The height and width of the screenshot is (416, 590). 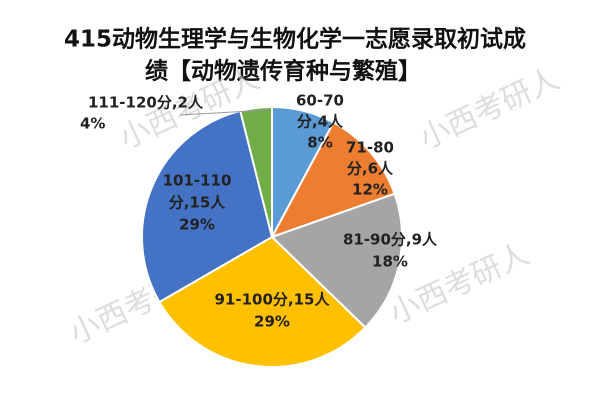 I want to click on data-label: 111-120分,2人, so click(x=146, y=103).